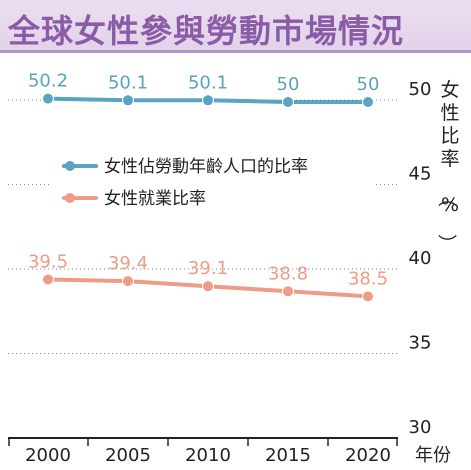 The width and height of the screenshot is (471, 470). Describe the element at coordinates (420, 258) in the screenshot. I see `y-tick-label-40: 40` at that location.